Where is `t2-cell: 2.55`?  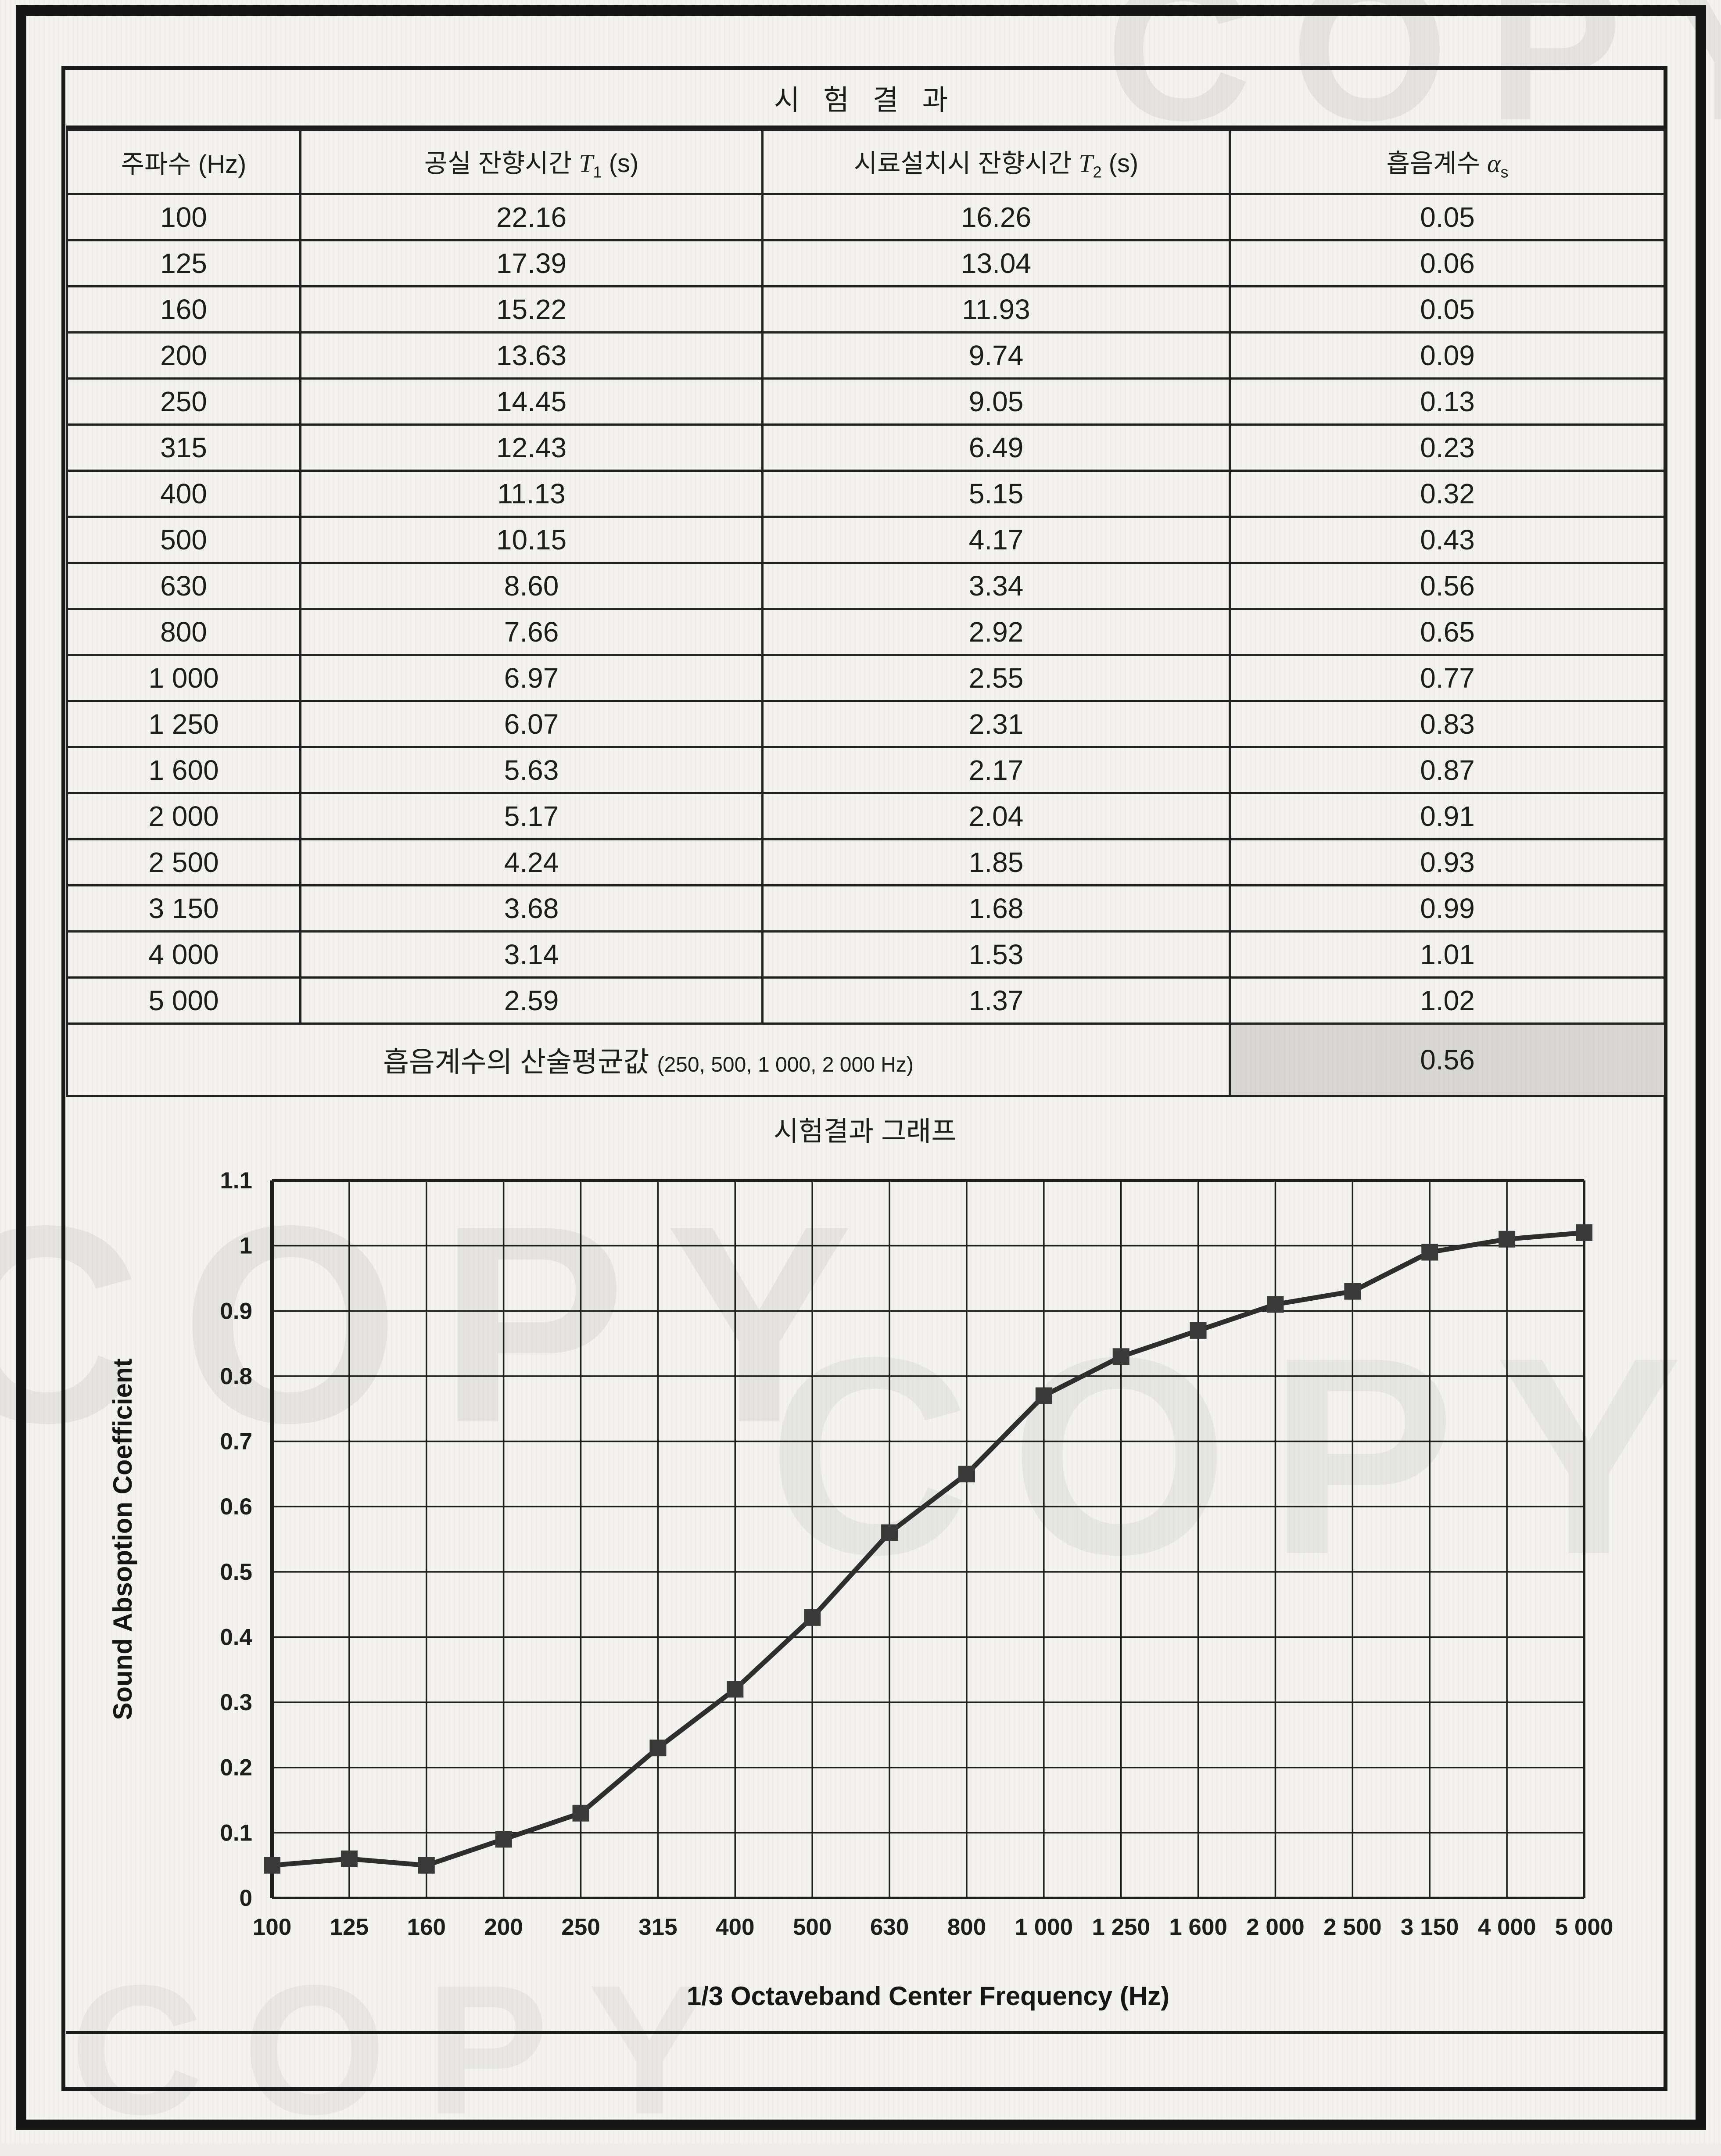 t2-cell: 2.55 is located at coordinates (996, 678).